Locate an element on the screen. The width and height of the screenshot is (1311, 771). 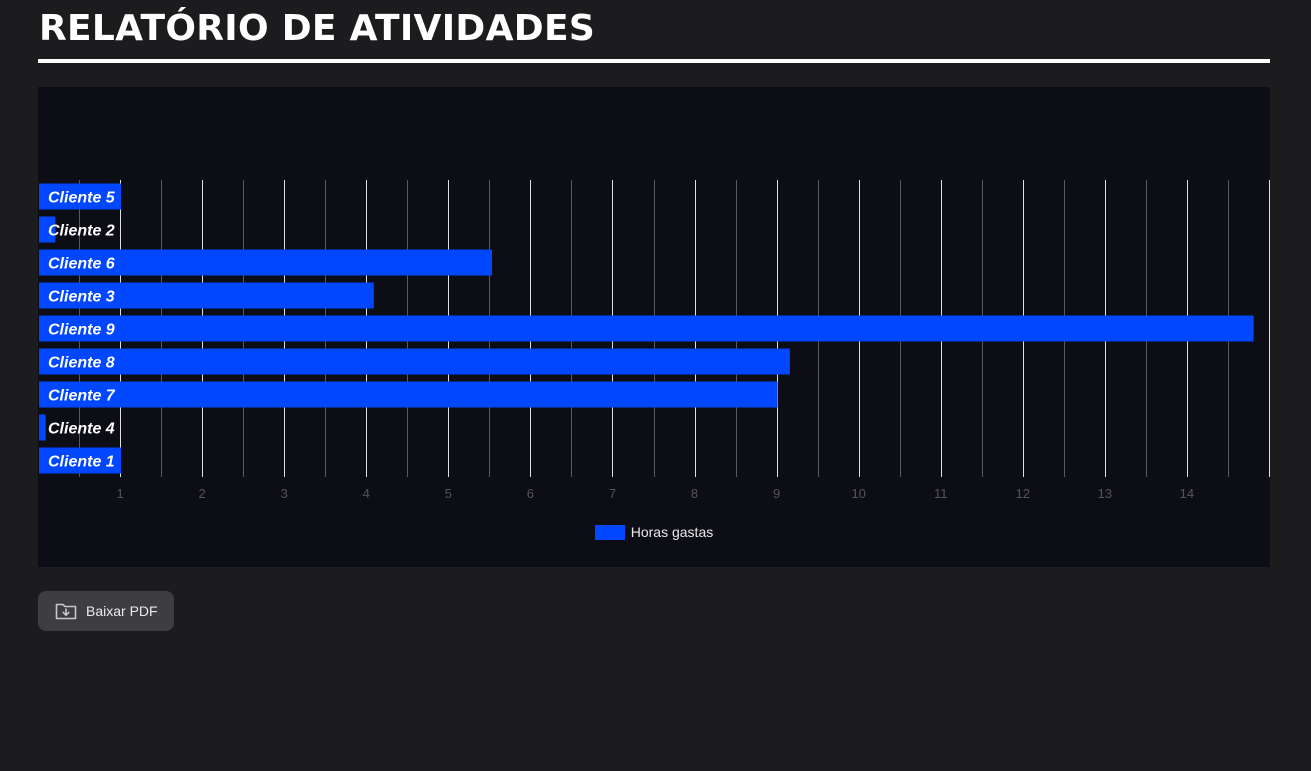
category-label: Cliente 3 is located at coordinates (81, 297).